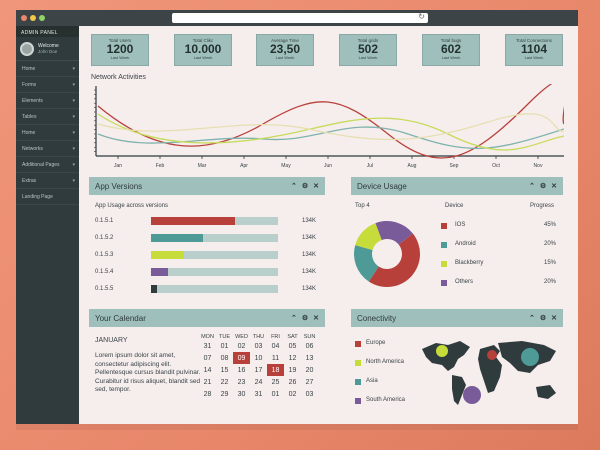  I want to click on address-bar: ↻, so click(300, 17).